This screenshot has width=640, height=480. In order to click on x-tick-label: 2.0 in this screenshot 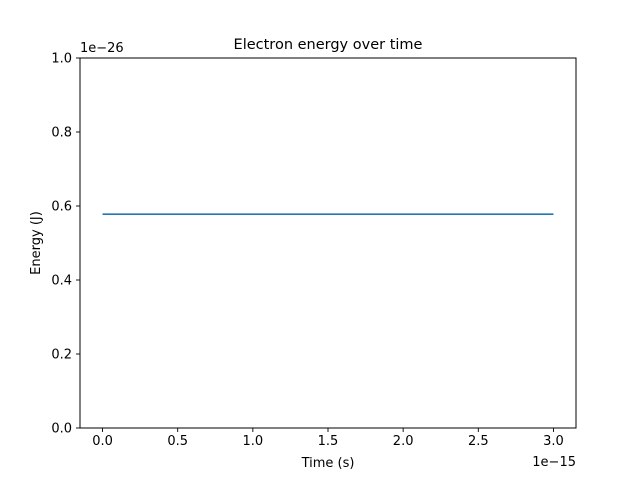, I will do `click(403, 441)`.